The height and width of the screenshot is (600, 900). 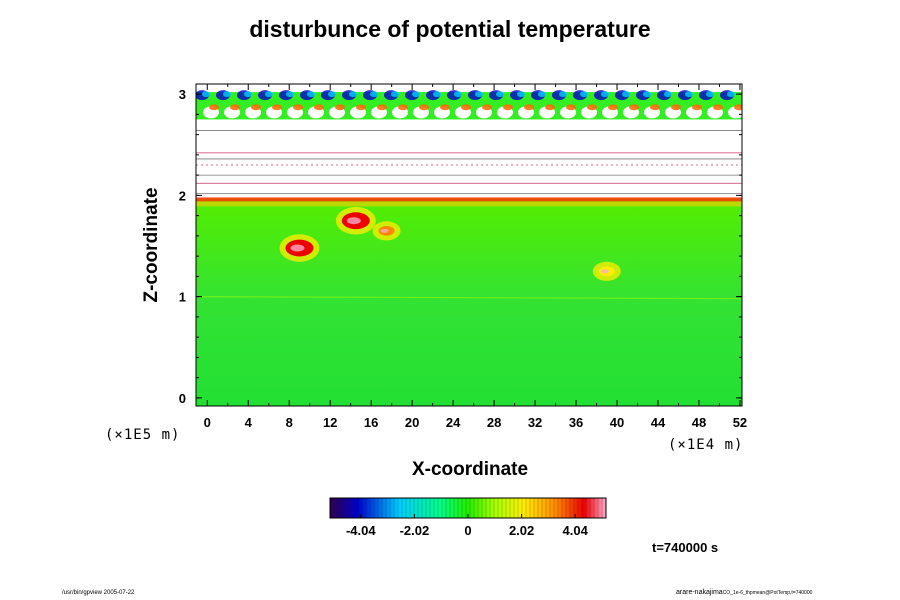 I want to click on chart-title: disturbunce of potential temperature, so click(x=450, y=29).